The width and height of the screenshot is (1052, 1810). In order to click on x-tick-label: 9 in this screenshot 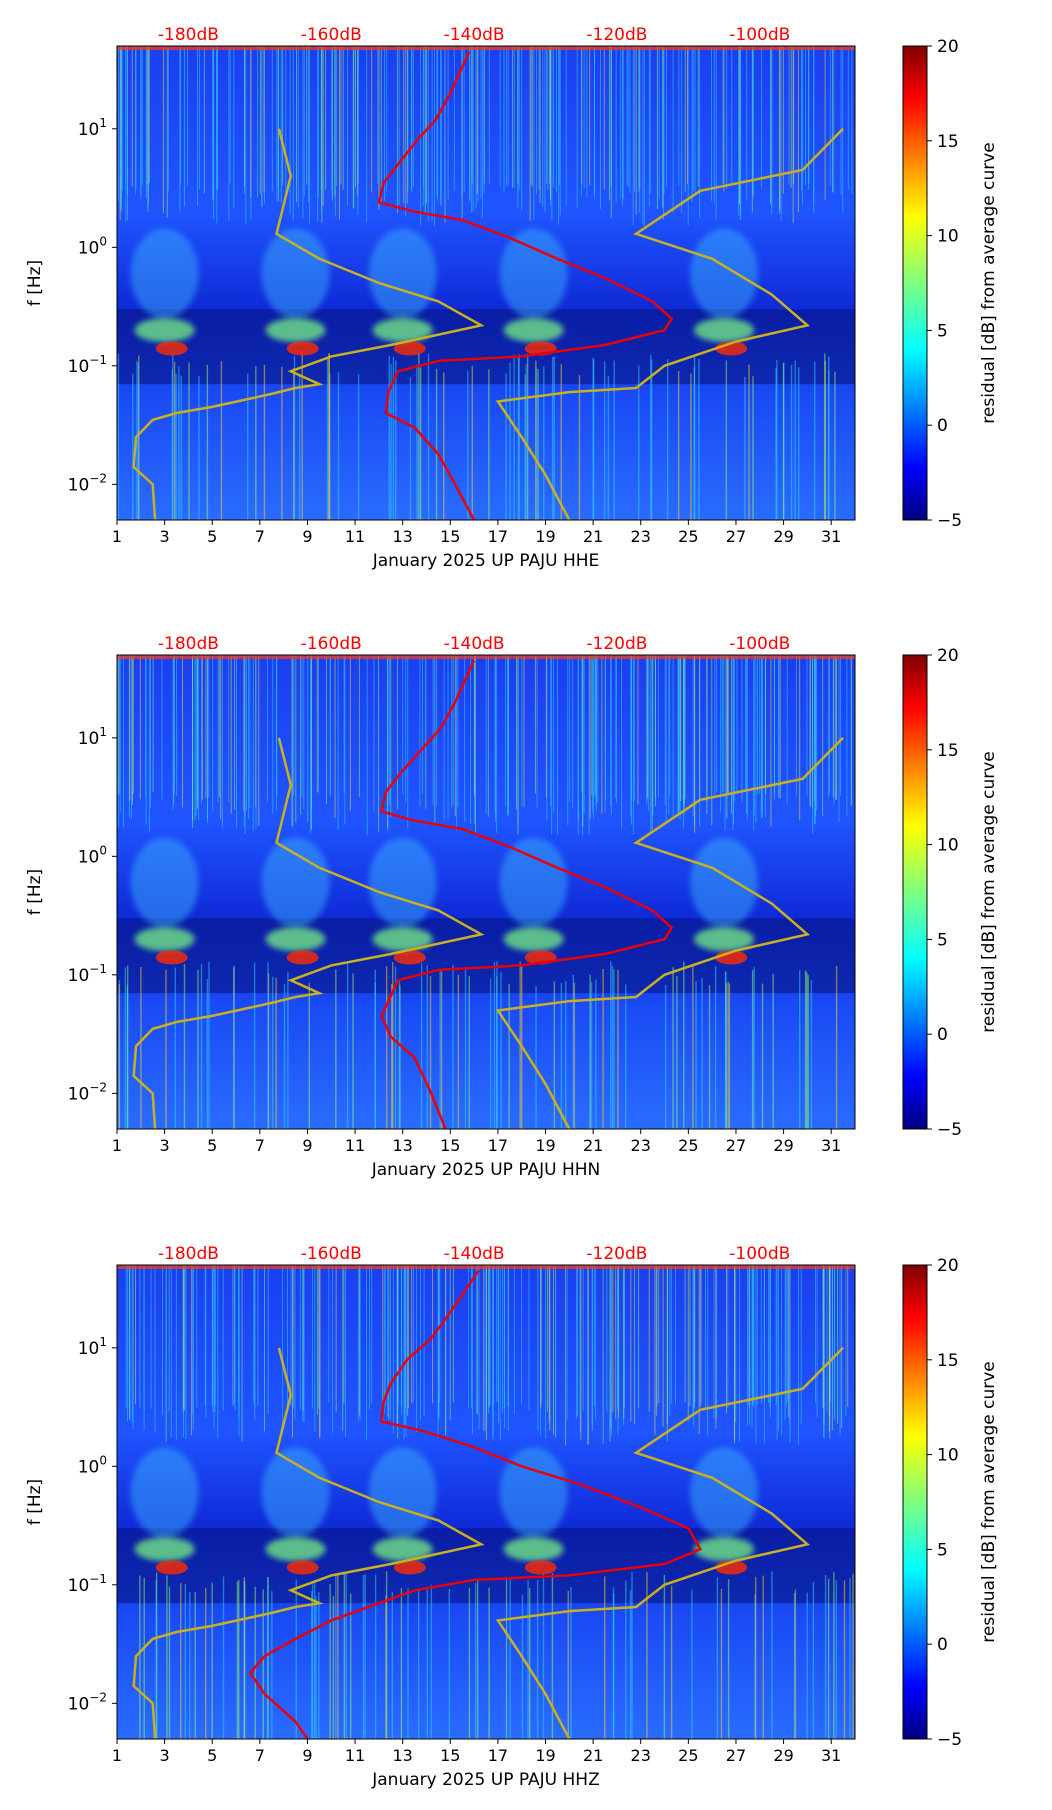, I will do `click(307, 536)`.